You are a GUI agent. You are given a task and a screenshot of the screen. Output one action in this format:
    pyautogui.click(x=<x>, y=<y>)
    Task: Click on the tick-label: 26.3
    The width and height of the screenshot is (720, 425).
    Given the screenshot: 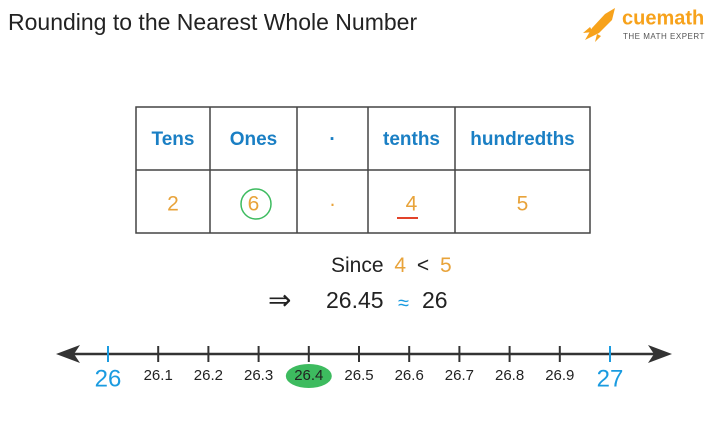 What is the action you would take?
    pyautogui.click(x=258, y=375)
    